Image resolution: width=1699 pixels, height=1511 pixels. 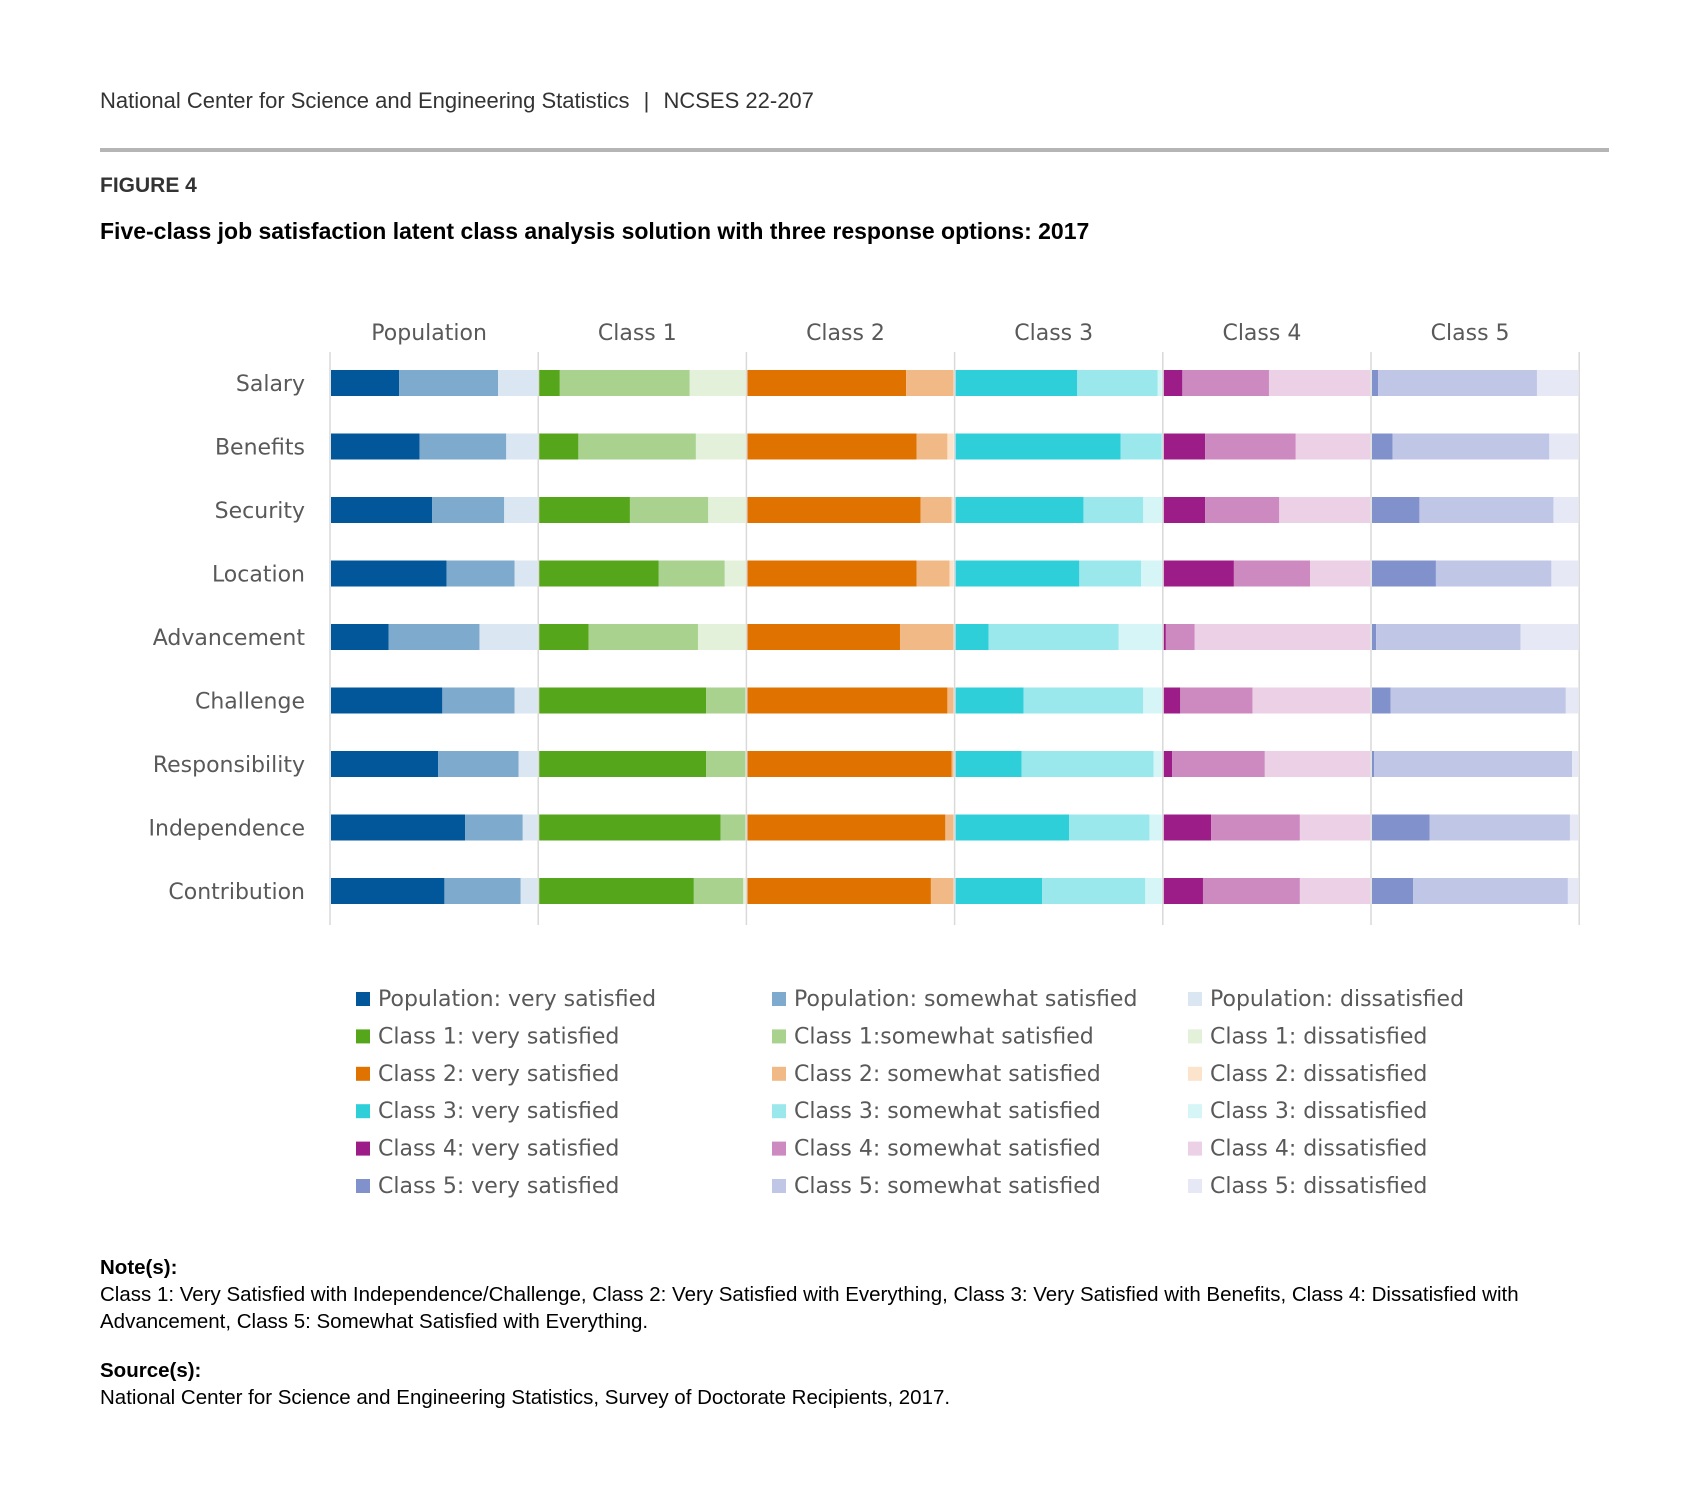 What do you see at coordinates (965, 999) in the screenshot?
I see `legend-label: Population: somewhat satisfied` at bounding box center [965, 999].